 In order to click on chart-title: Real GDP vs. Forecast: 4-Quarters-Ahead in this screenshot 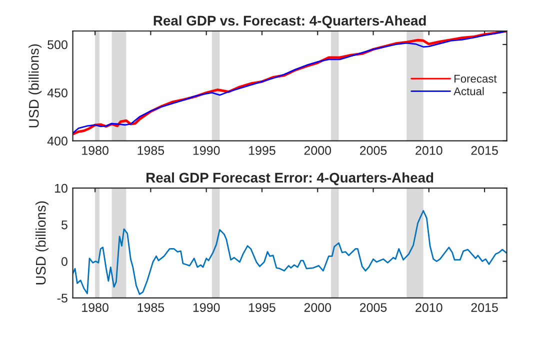, I will do `click(290, 21)`.